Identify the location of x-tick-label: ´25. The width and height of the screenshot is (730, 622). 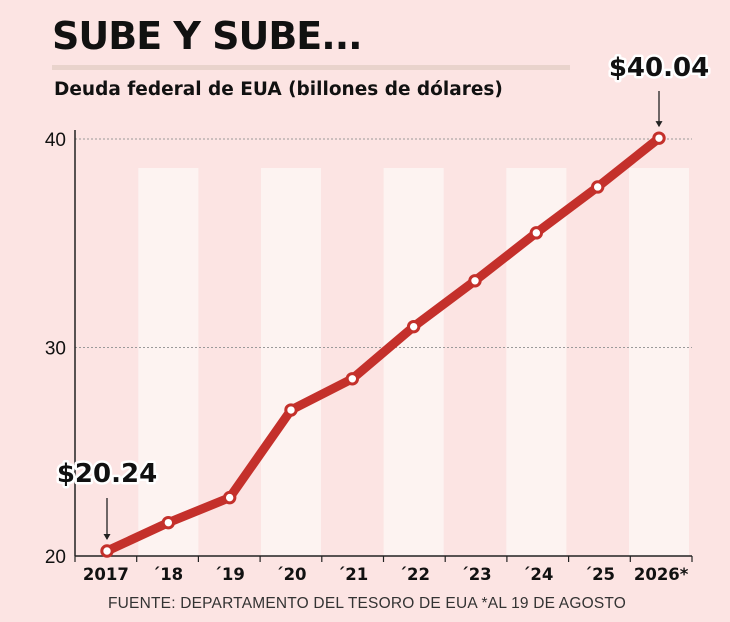
(599, 574).